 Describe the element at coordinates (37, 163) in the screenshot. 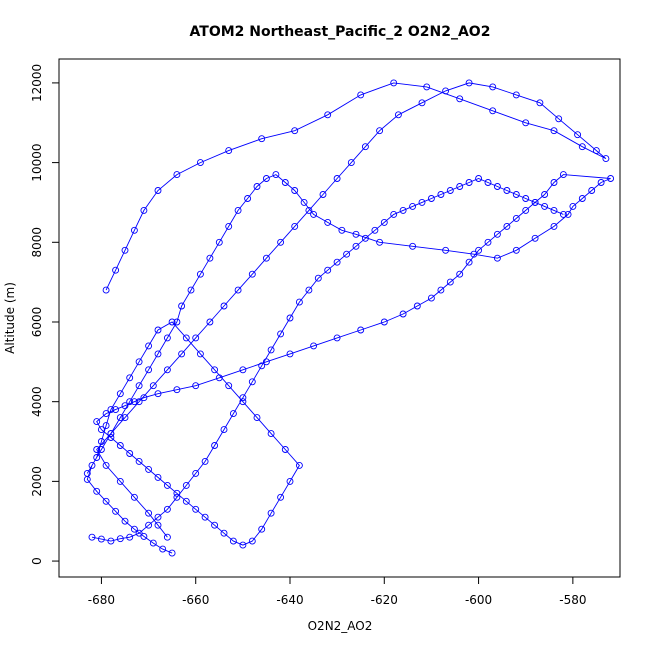

I see `y-tick-label: 10000` at that location.